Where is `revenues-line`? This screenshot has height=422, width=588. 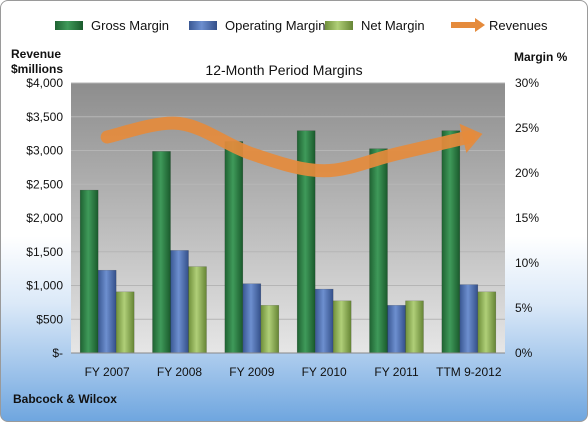 revenues-line is located at coordinates (291, 147).